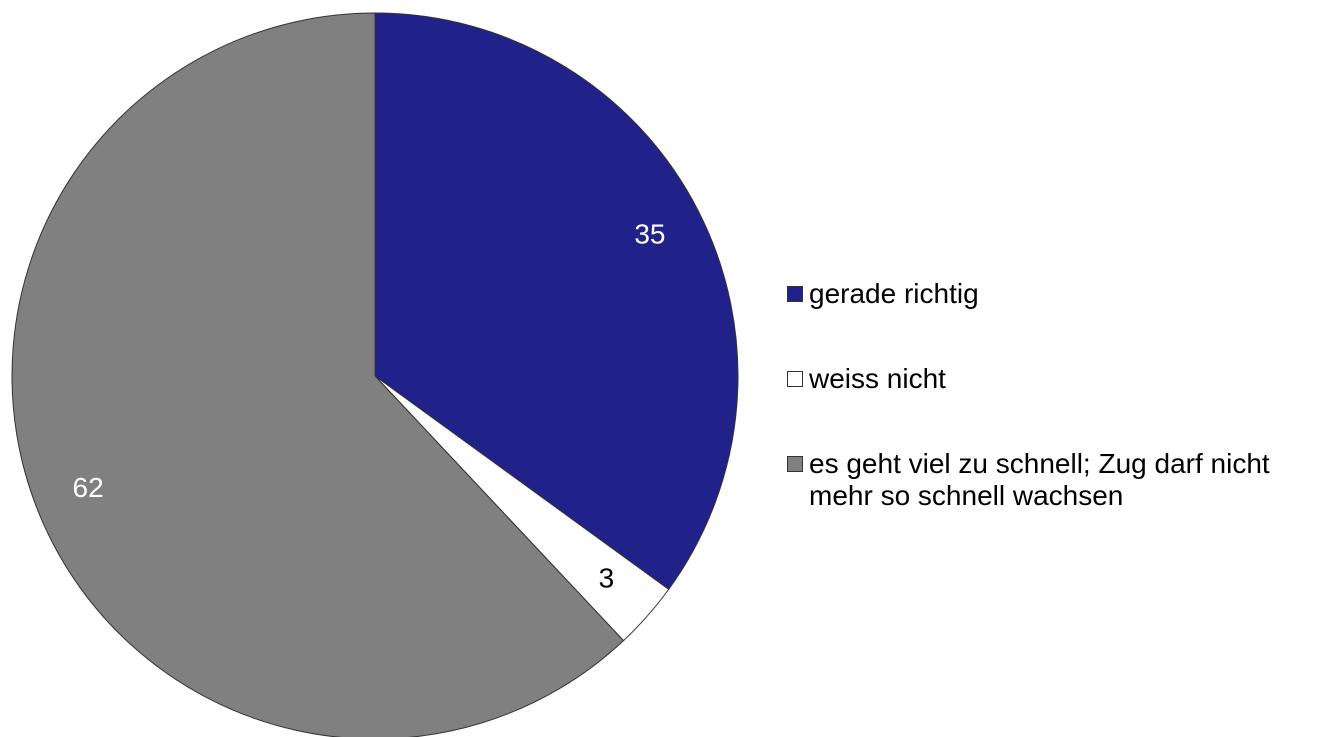  I want to click on legend-item: weiss nicht, so click(1063, 379).